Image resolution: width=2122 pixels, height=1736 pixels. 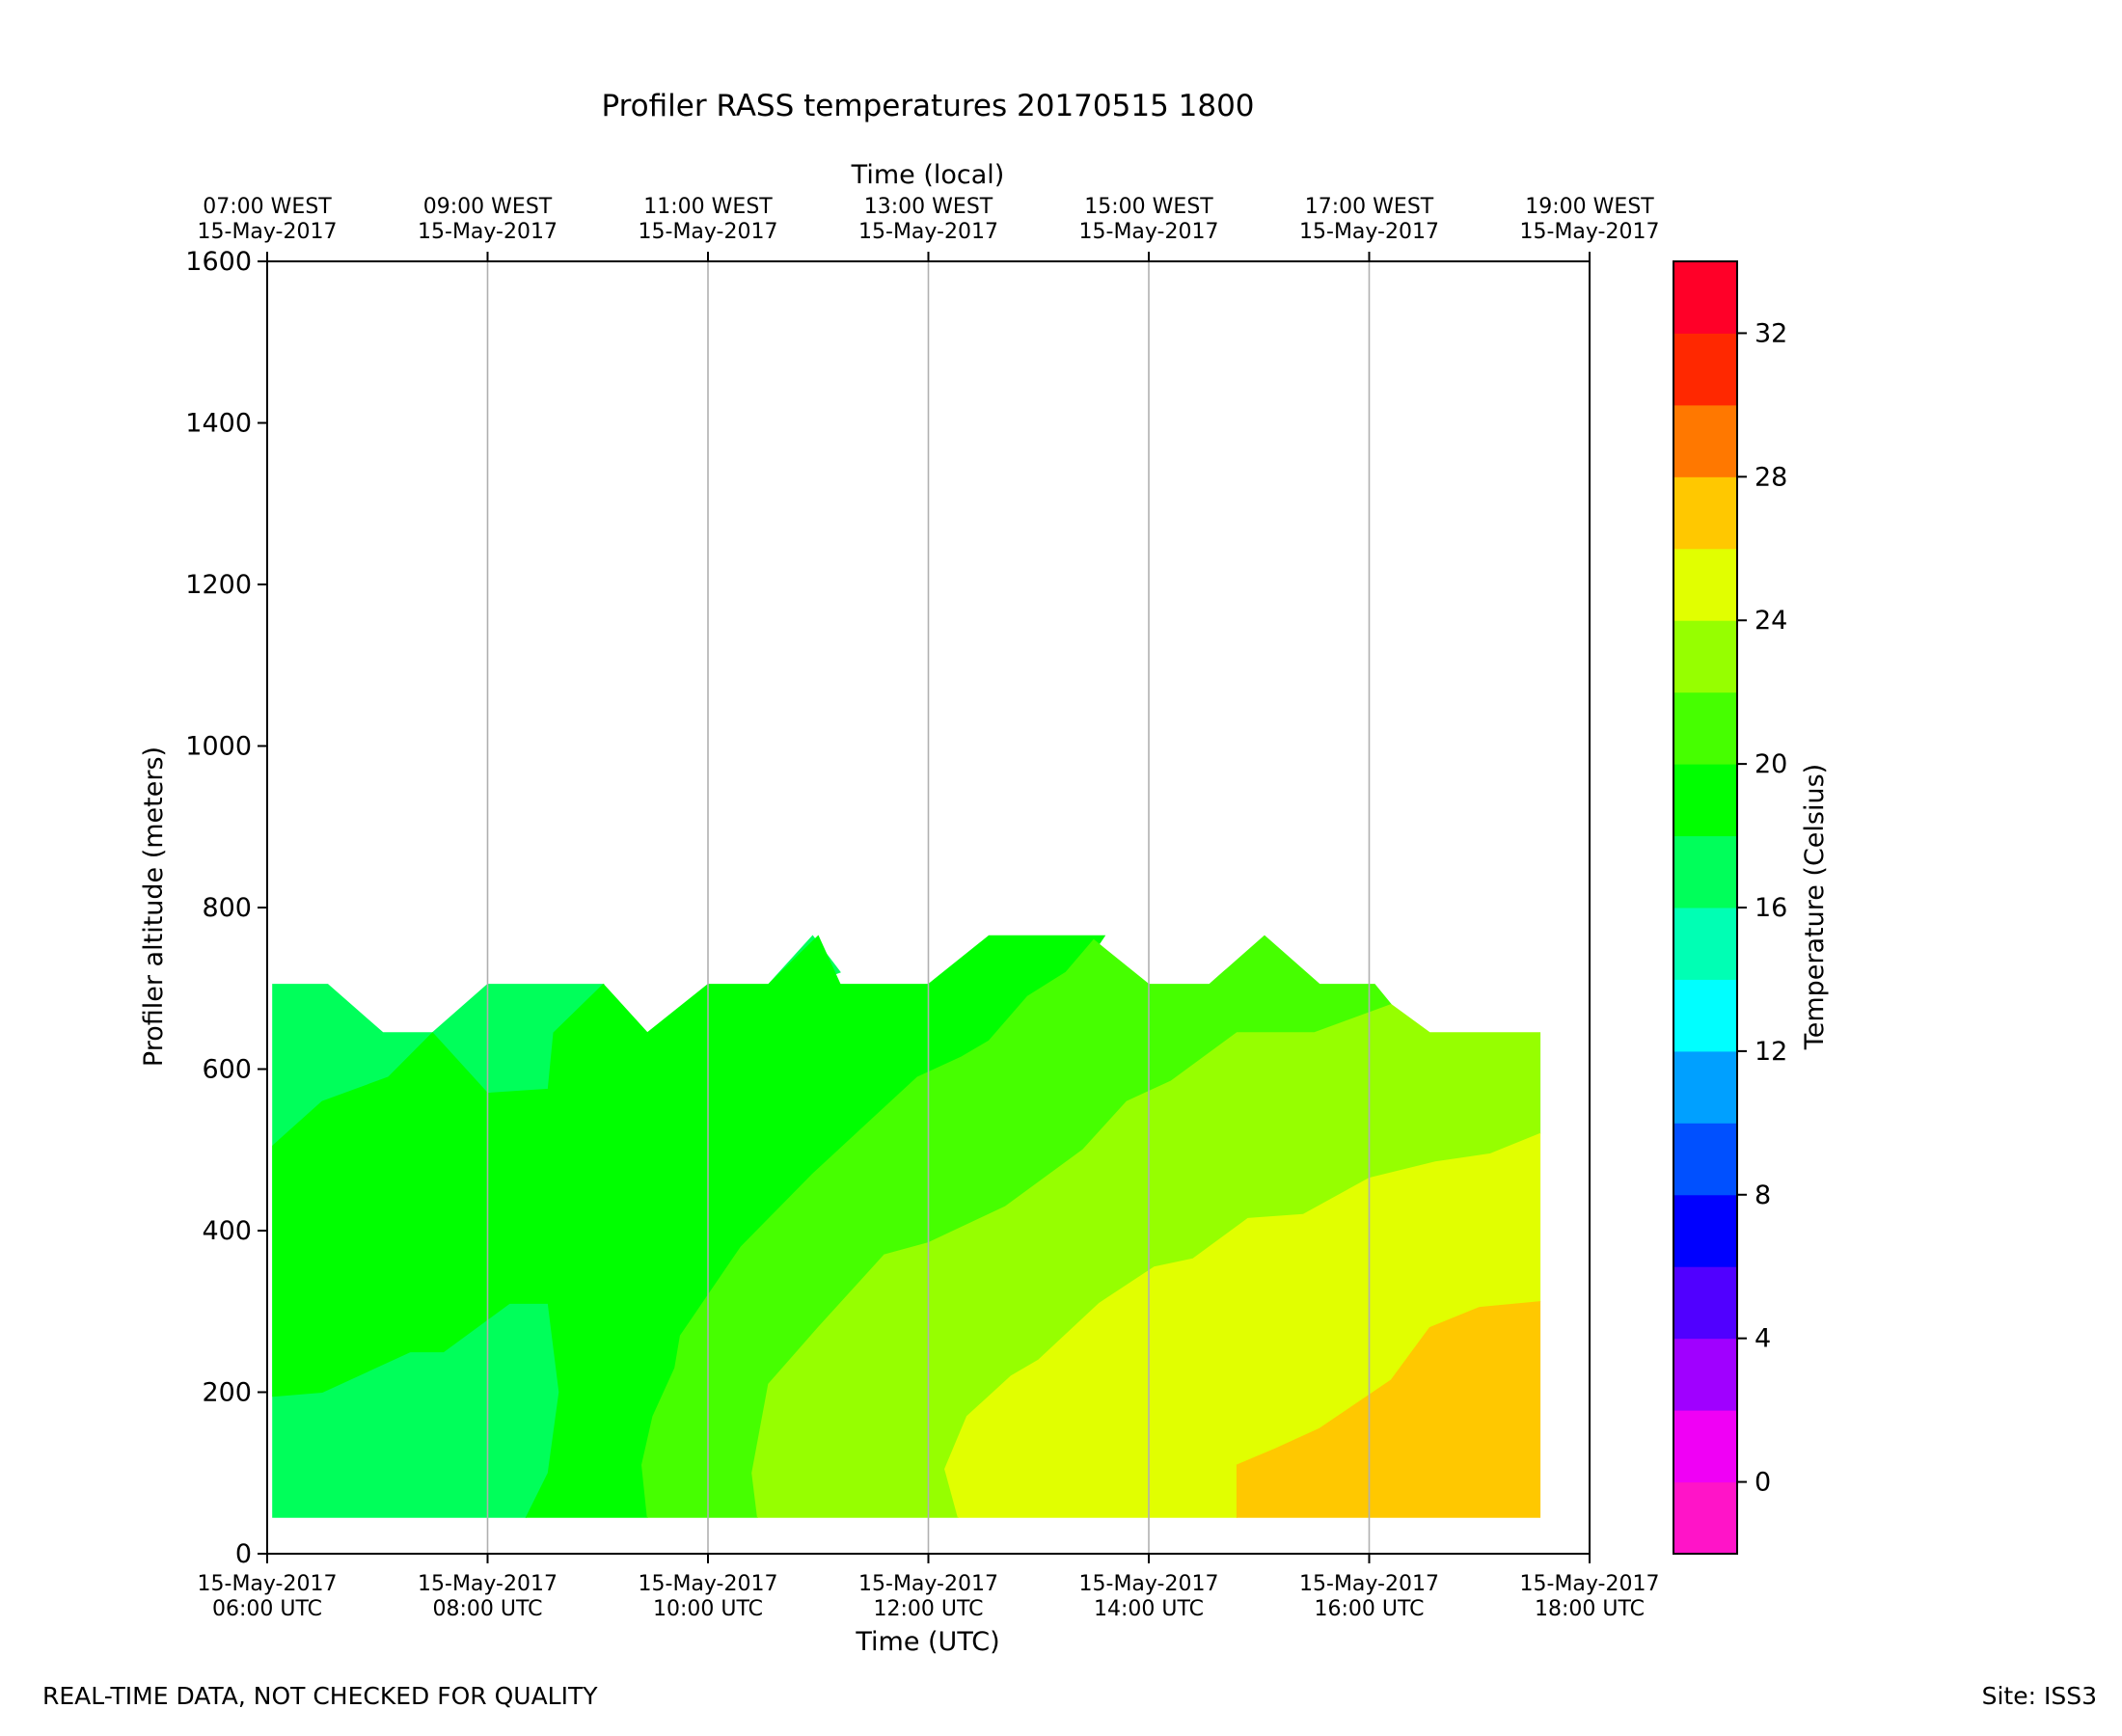 What do you see at coordinates (1370, 207) in the screenshot?
I see `x-top-tick-label-time: 17:00 WEST` at bounding box center [1370, 207].